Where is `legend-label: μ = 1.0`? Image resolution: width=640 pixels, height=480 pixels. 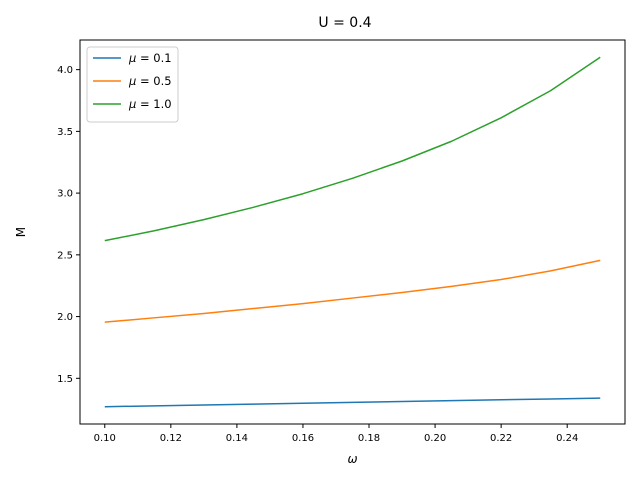
legend-label: μ = 1.0 is located at coordinates (150, 104).